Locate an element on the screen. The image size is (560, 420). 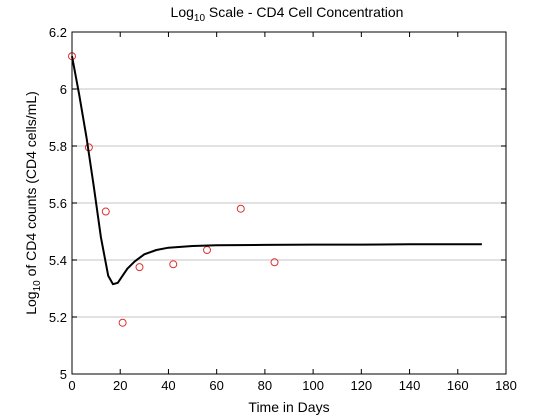
x-tick-label: 100 is located at coordinates (313, 385).